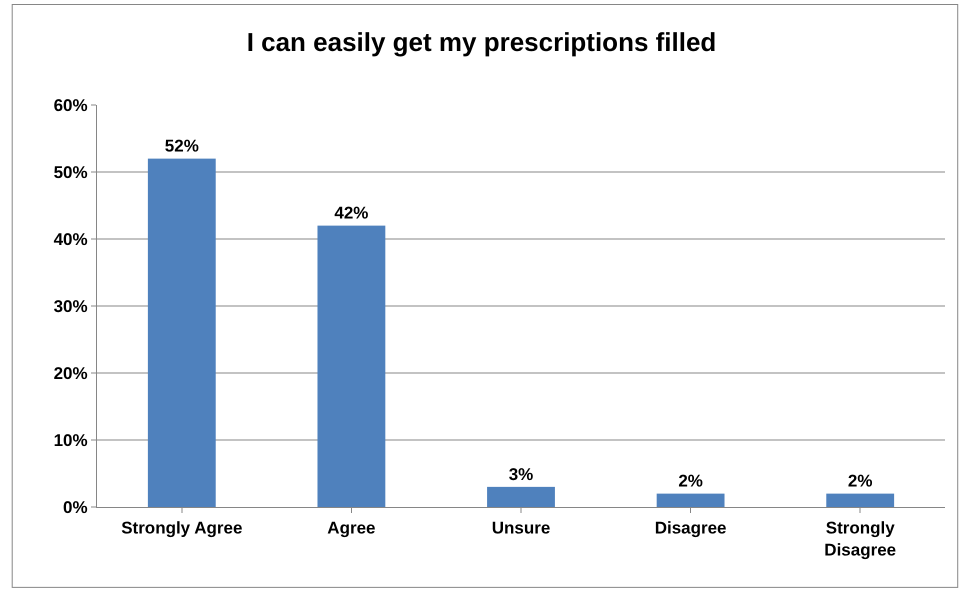 The image size is (963, 602). I want to click on data-label: 42%, so click(351, 213).